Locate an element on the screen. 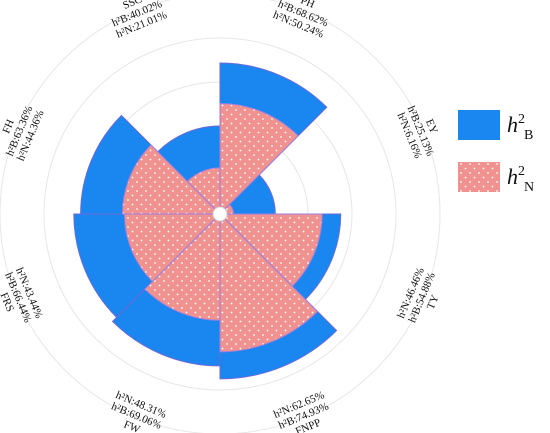  bar-n-fw is located at coordinates (182, 266).